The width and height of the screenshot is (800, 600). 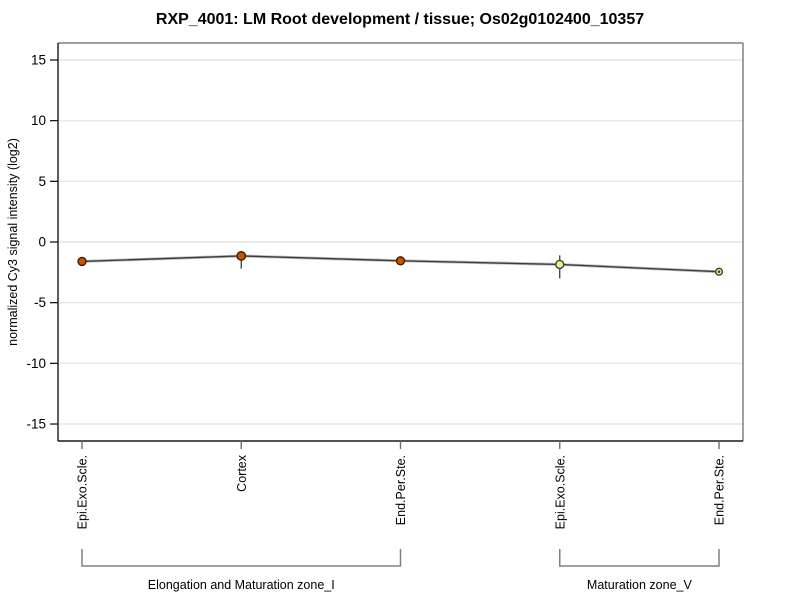 What do you see at coordinates (36, 363) in the screenshot?
I see `y-tick-label: -10` at bounding box center [36, 363].